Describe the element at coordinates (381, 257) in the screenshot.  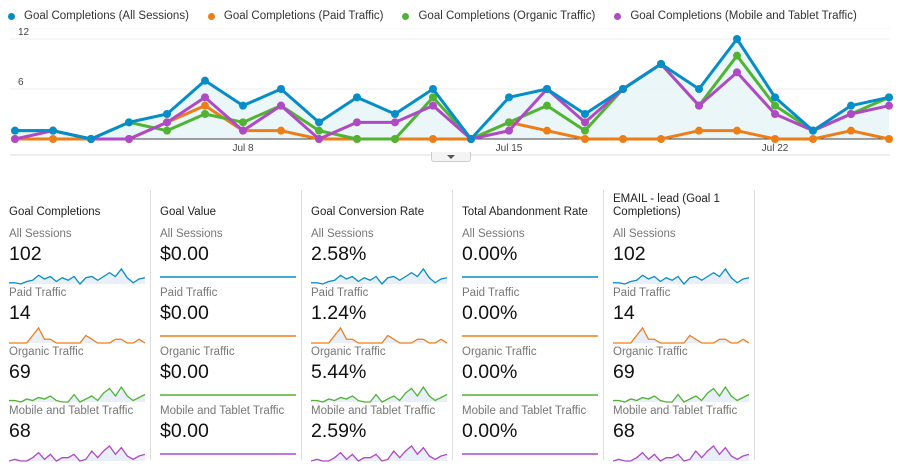
I see `scorecard-segment: All Sessions 2.58%` at that location.